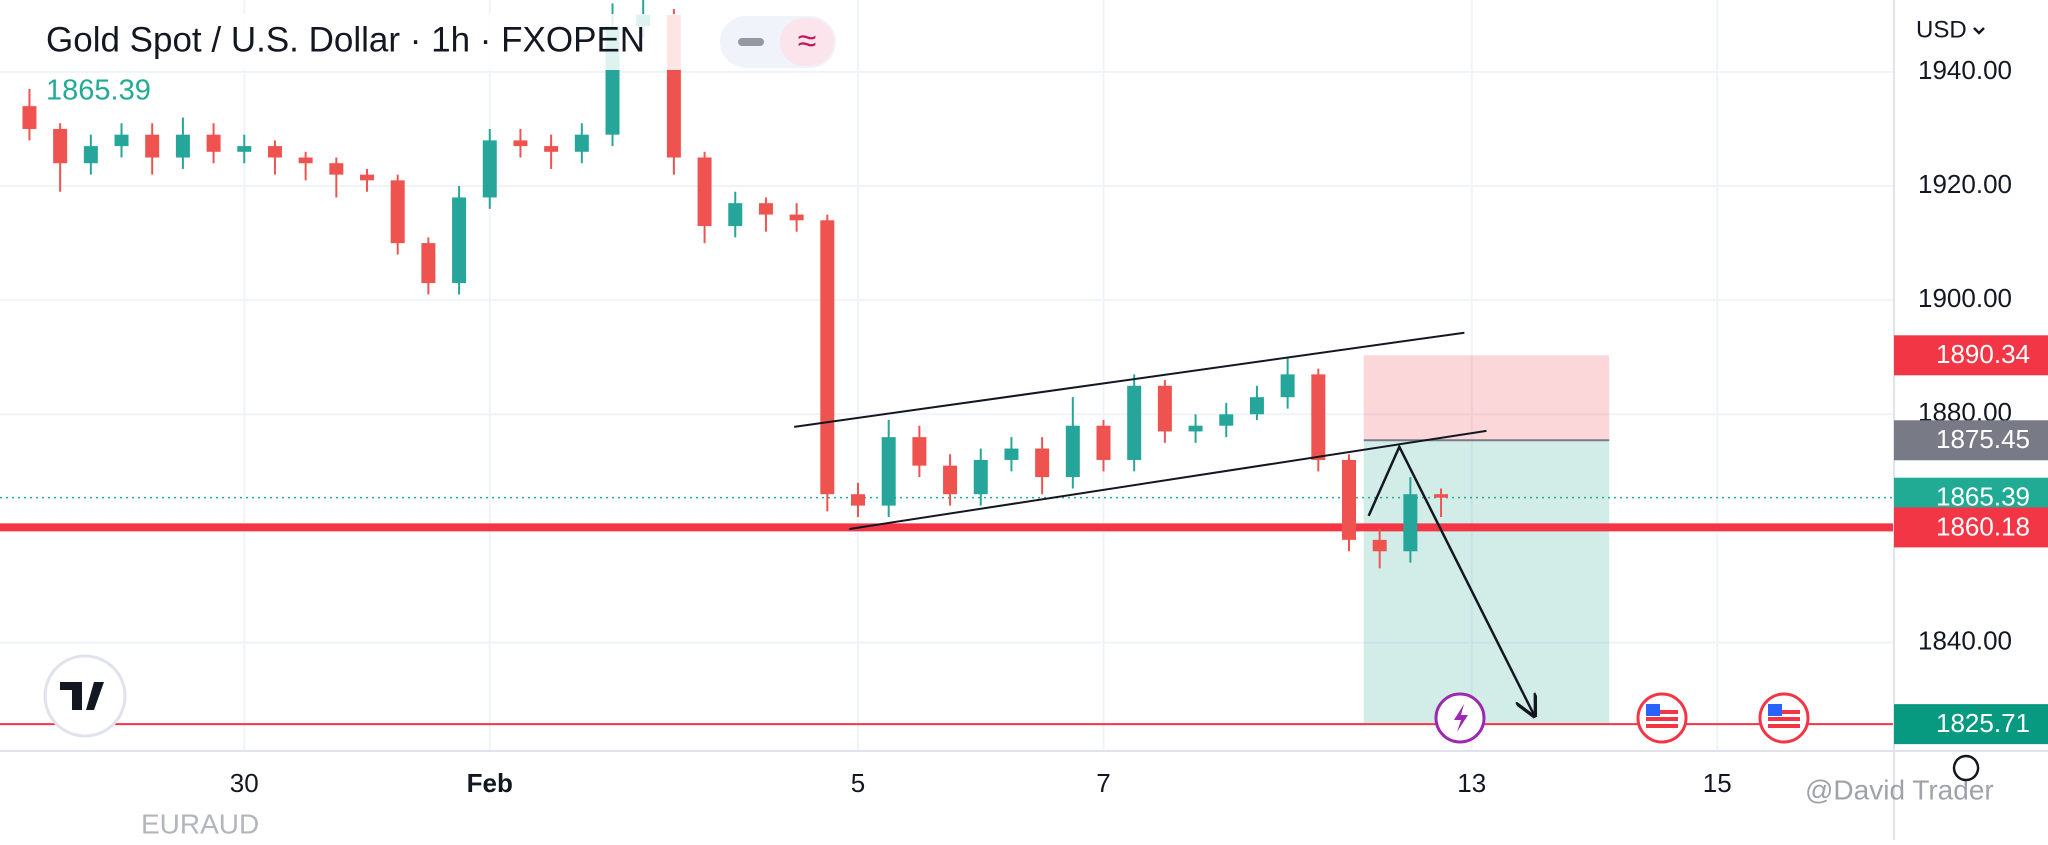 This screenshot has height=845, width=2048. I want to click on x-tick-label: 13, so click(1471, 783).